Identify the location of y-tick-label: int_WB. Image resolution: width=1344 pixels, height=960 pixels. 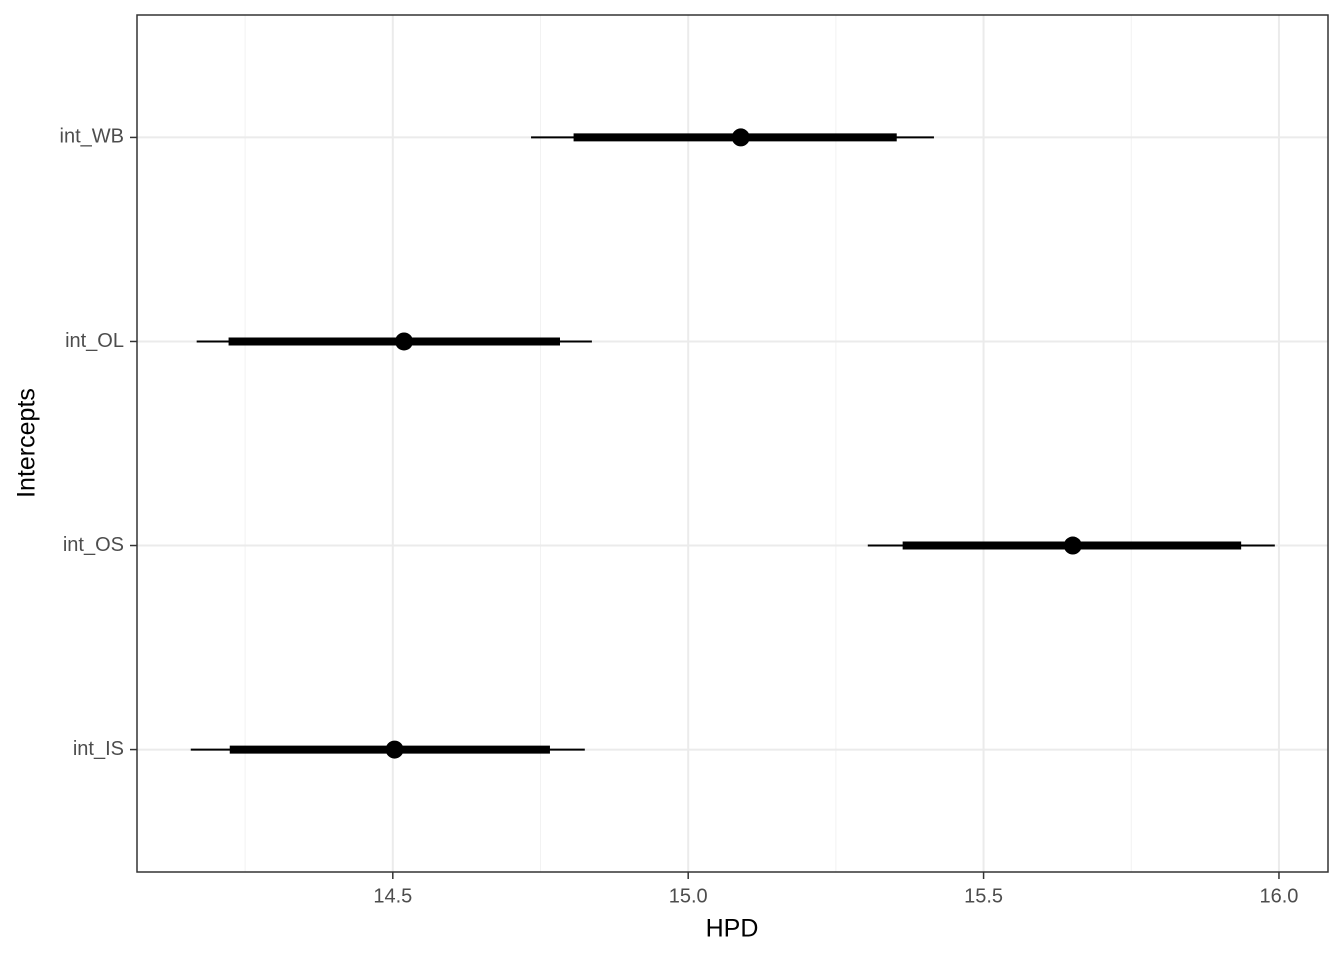
(92, 137).